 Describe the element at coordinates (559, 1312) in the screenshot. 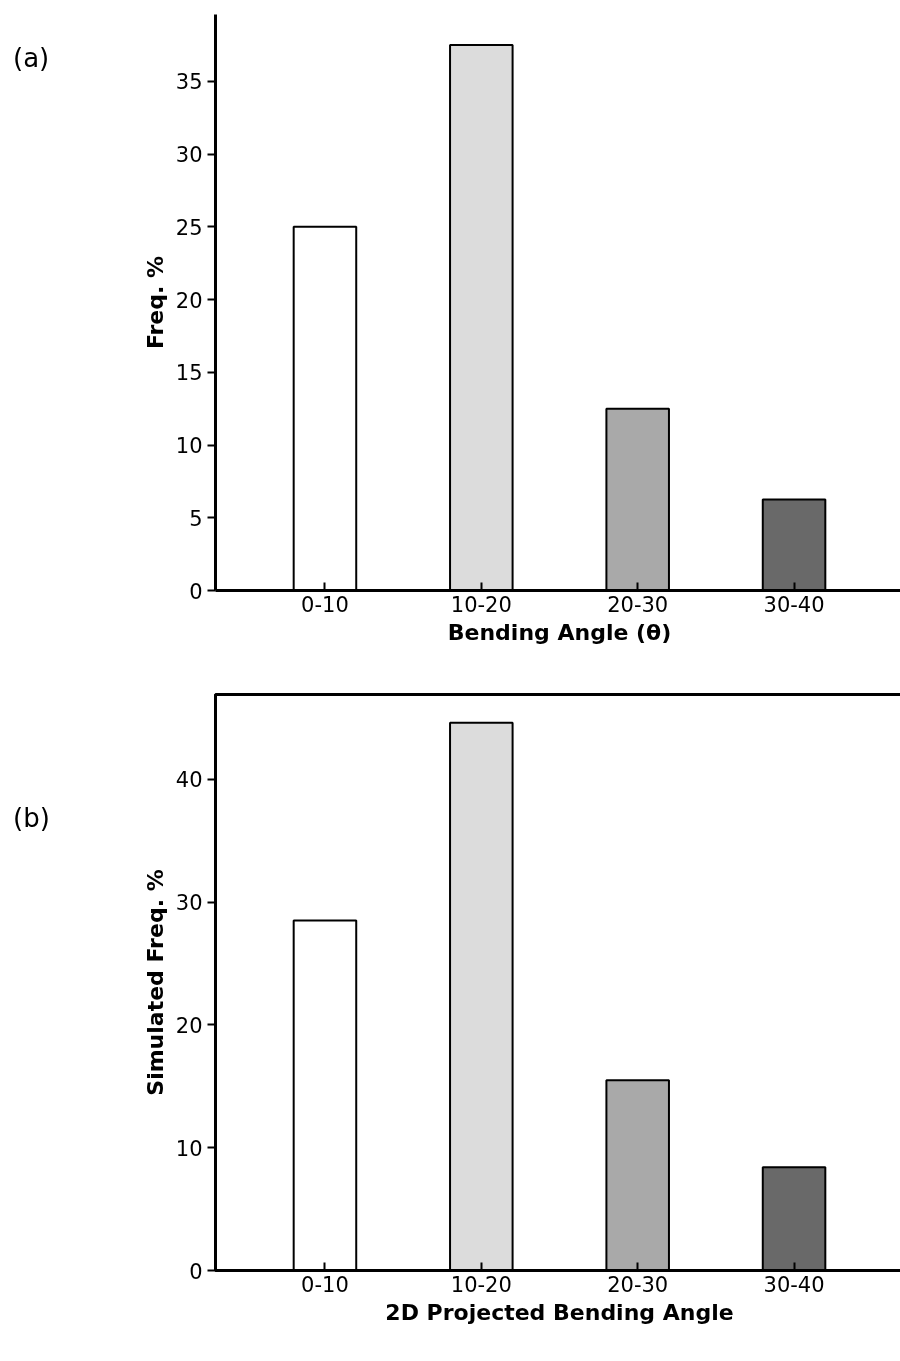

I see `x-axis-title: 2D Projected Bending Angle` at that location.